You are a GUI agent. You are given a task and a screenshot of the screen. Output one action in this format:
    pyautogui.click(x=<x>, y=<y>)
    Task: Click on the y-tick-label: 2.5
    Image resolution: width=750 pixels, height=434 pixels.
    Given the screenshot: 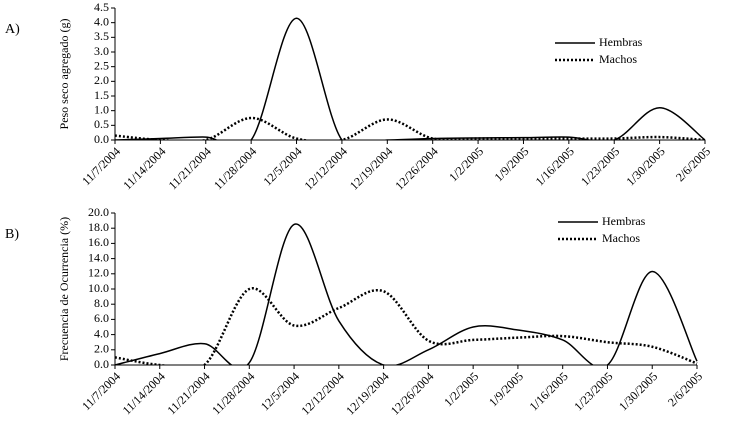 What is the action you would take?
    pyautogui.click(x=101, y=65)
    